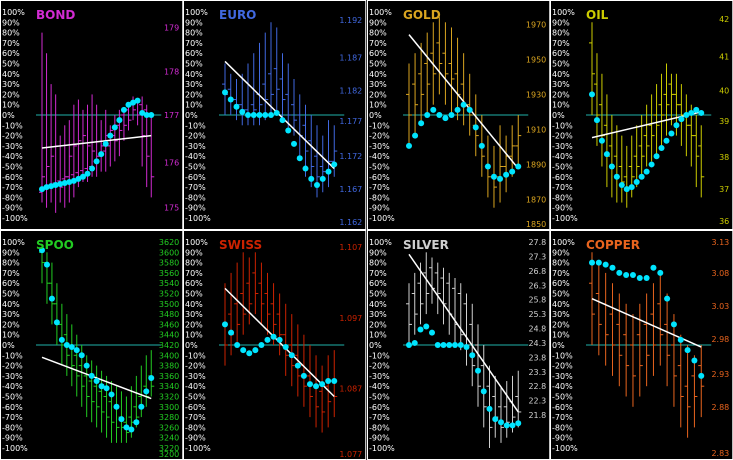  I want to click on price-tick-label: 40, so click(724, 90).